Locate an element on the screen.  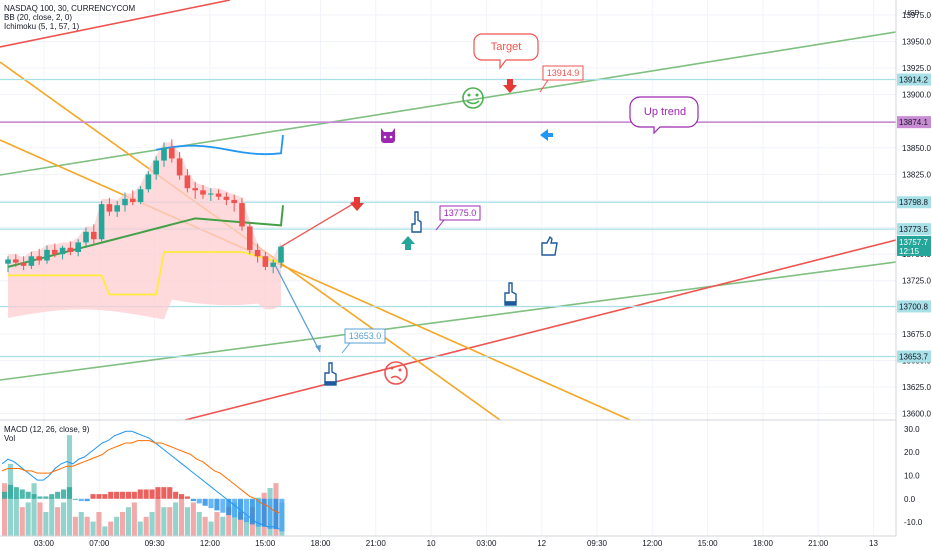
price-tag-label: 13914.2 is located at coordinates (913, 80).